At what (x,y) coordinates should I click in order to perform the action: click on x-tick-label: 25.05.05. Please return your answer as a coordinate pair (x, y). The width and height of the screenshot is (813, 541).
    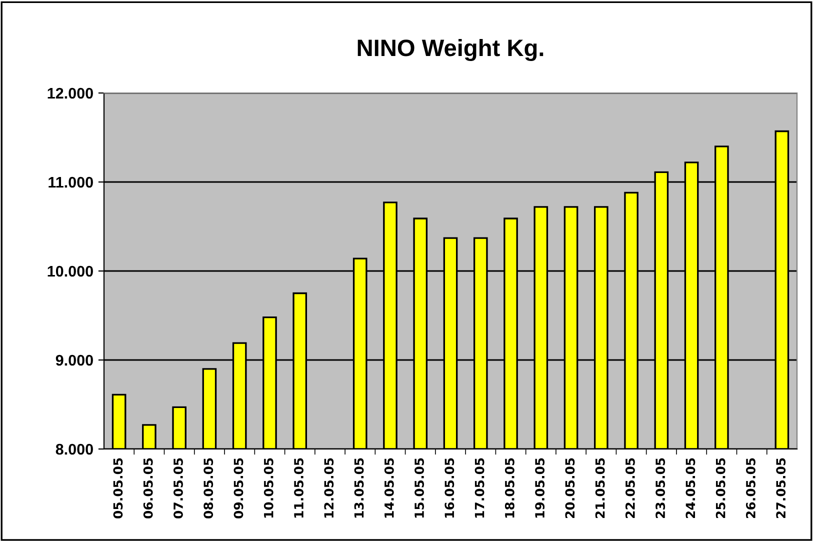
    Looking at the image, I should click on (721, 488).